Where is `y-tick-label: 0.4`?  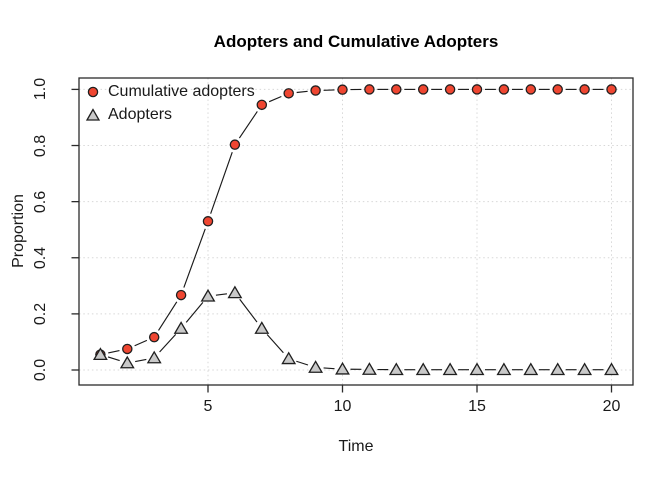 y-tick-label: 0.4 is located at coordinates (40, 257).